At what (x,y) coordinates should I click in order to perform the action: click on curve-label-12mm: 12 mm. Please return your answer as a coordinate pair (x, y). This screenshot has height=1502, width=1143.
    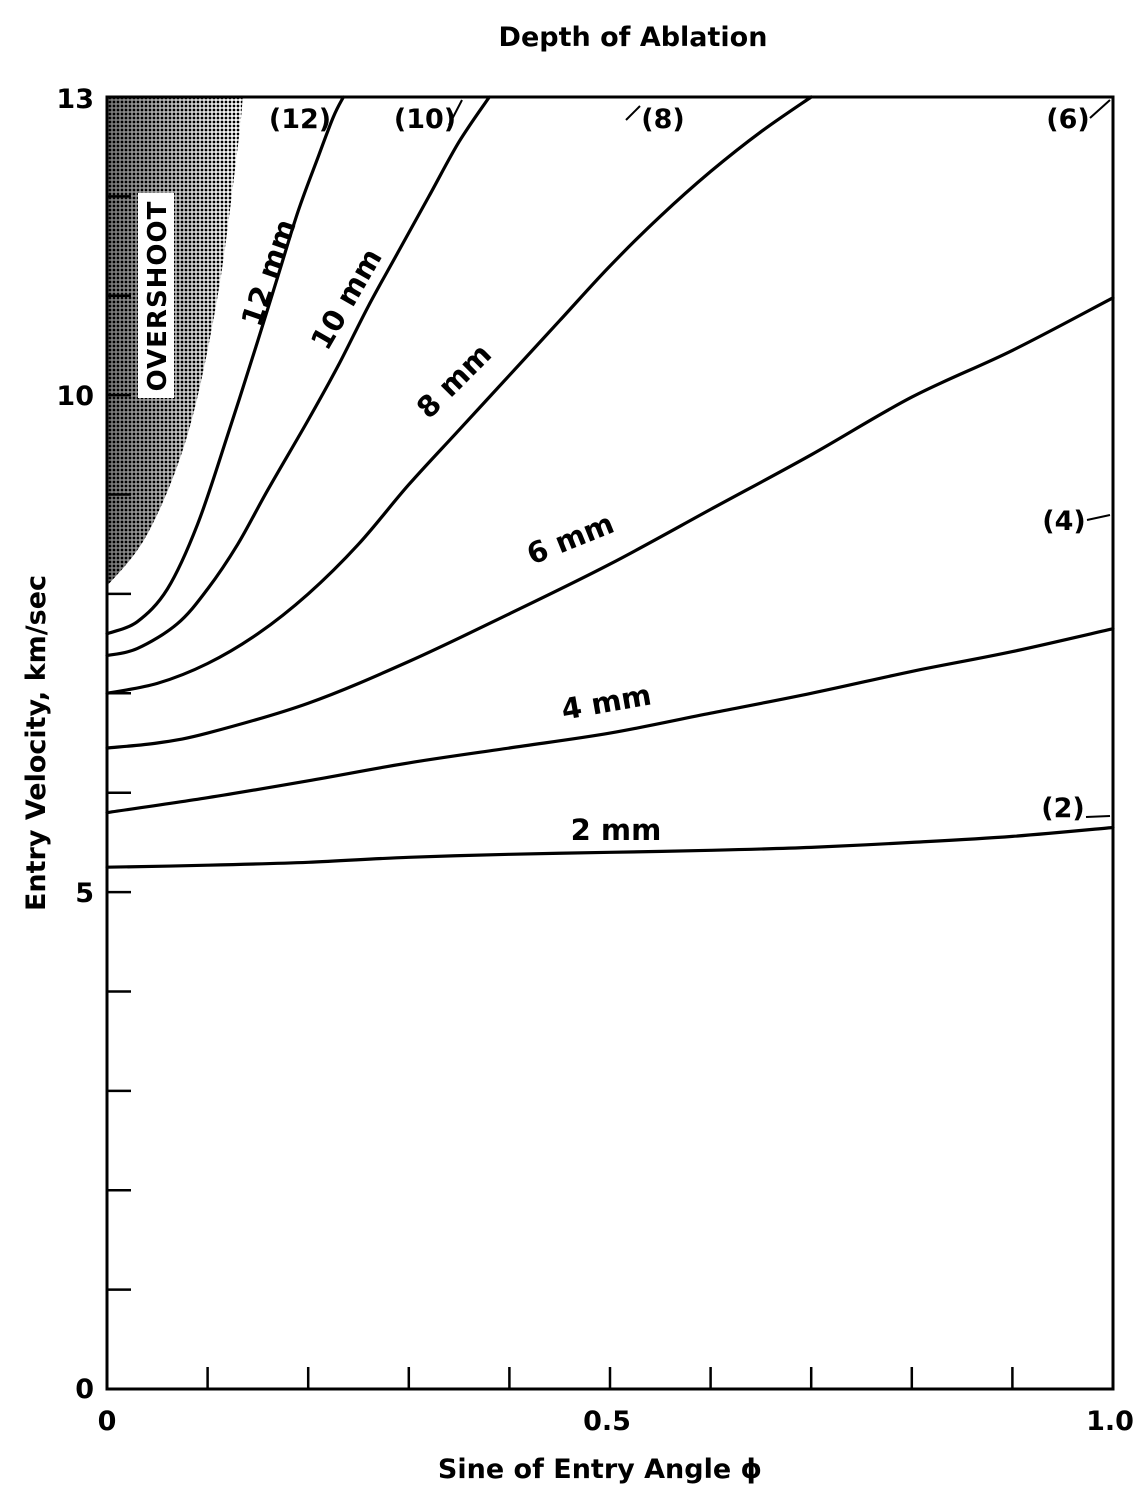
    Looking at the image, I should click on (268, 273).